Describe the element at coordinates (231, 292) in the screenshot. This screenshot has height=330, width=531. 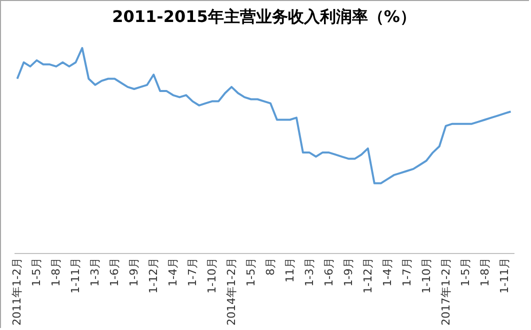
I see `x-tick-label: 2014年1-2月` at that location.